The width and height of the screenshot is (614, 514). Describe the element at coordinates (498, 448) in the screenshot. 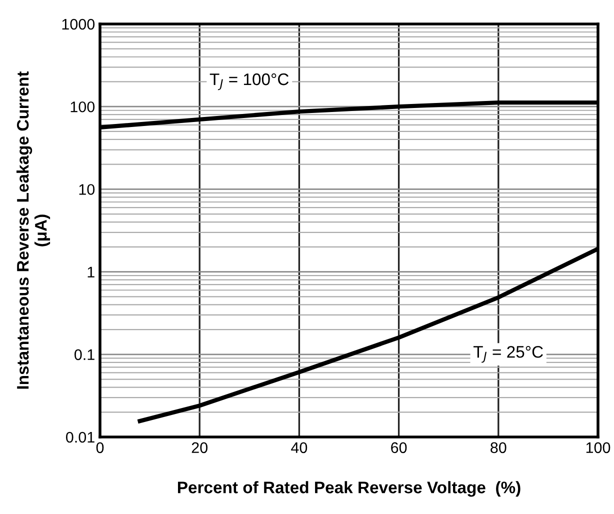

I see `x-tick-label: 80` at that location.